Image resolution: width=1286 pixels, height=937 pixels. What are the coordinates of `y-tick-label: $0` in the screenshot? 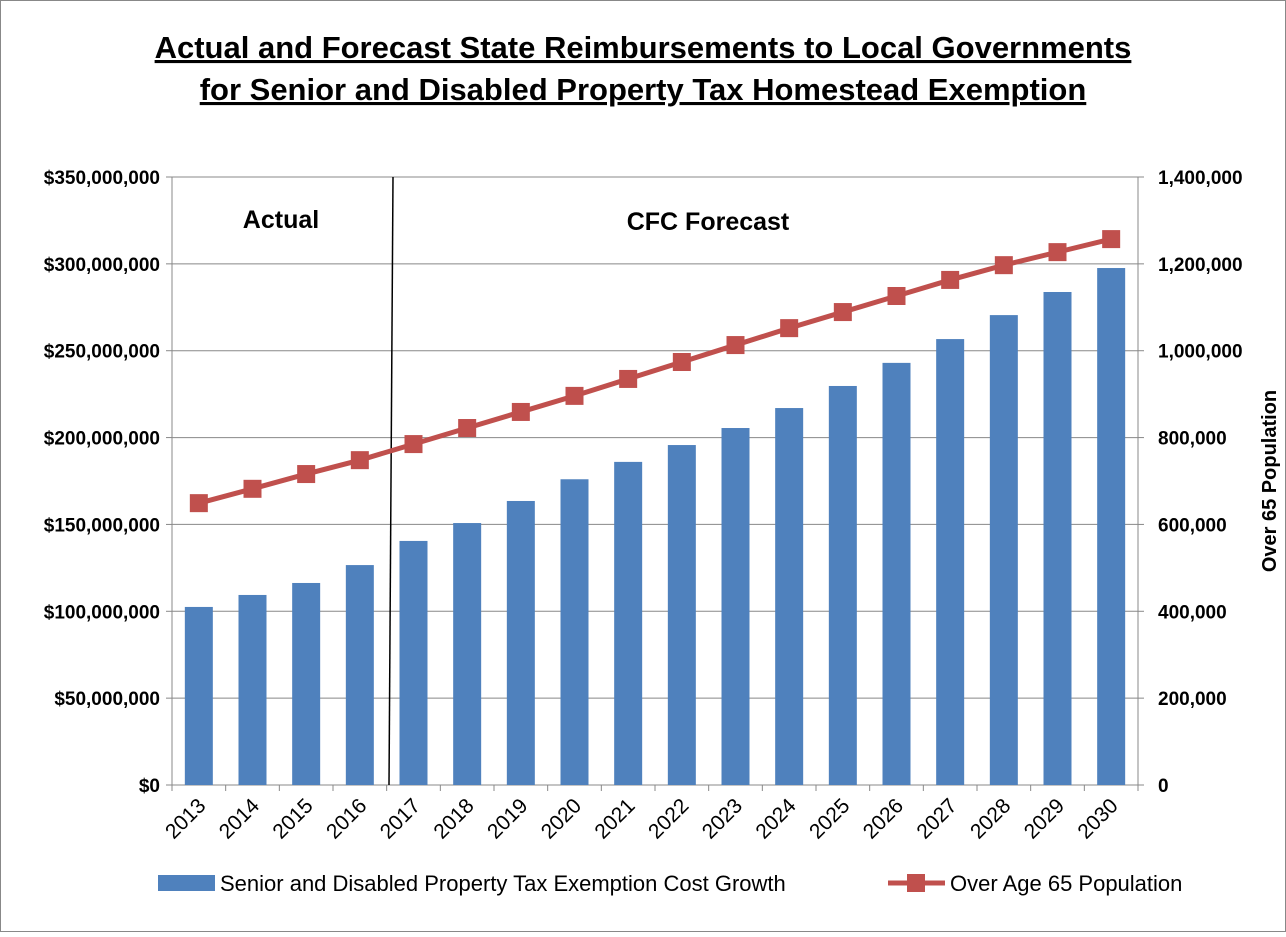 It's located at (149, 786).